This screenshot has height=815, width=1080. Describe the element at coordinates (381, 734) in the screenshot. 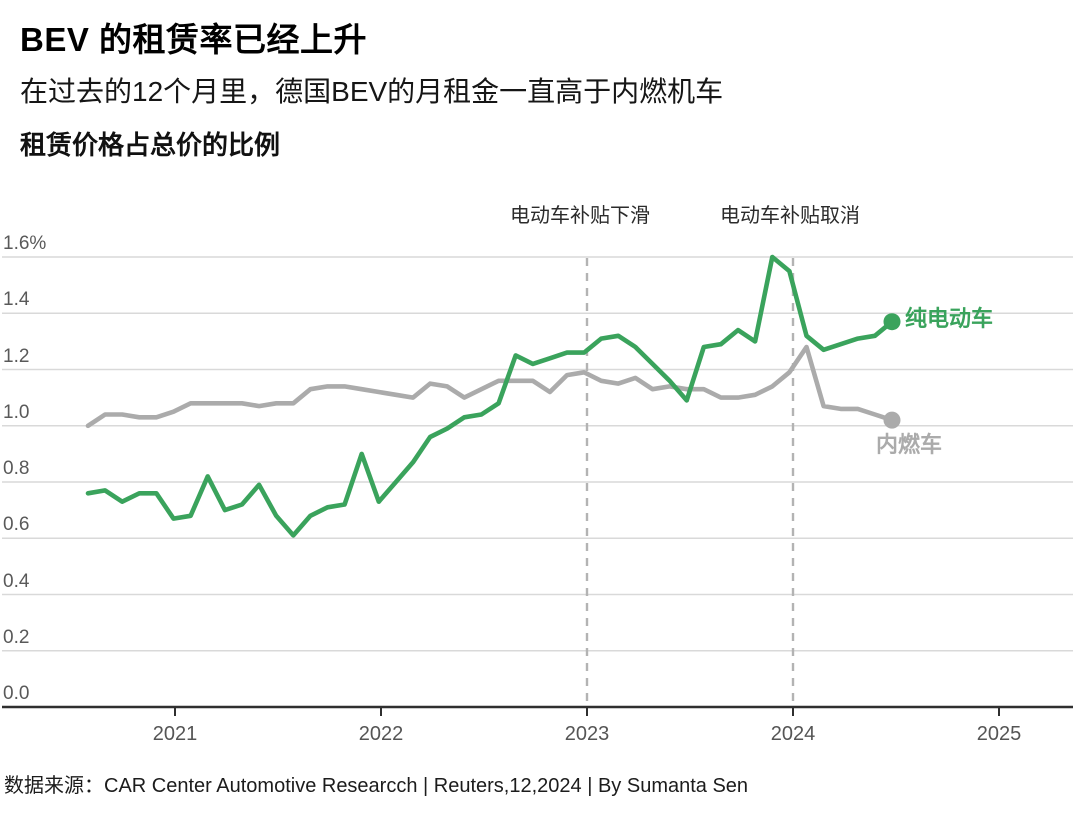

I see `x-tick-label: 2022` at that location.